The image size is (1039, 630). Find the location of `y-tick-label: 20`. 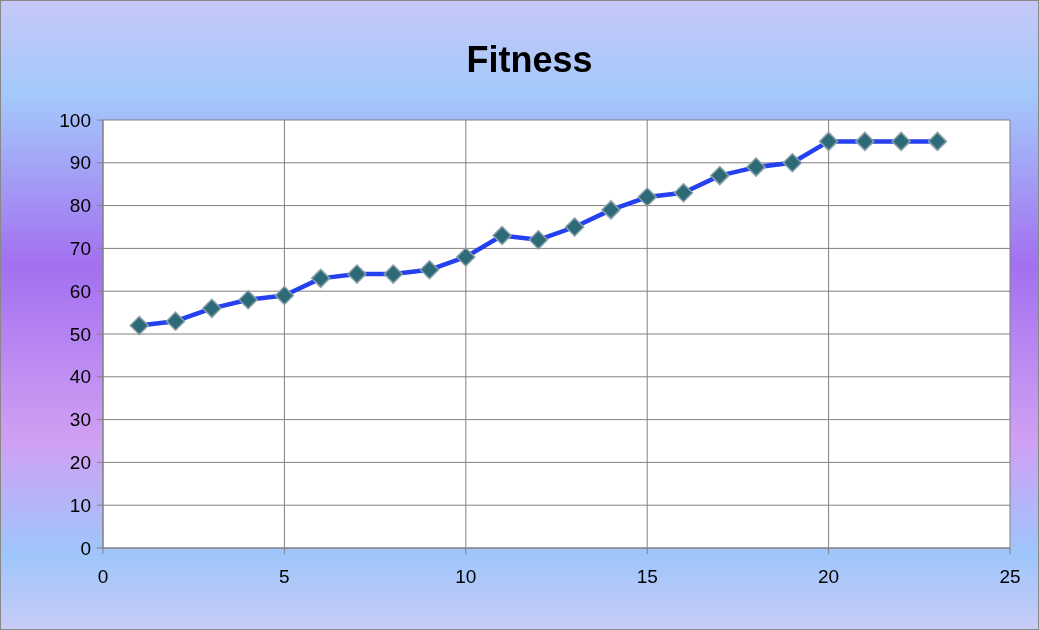

y-tick-label: 20 is located at coordinates (80, 463).